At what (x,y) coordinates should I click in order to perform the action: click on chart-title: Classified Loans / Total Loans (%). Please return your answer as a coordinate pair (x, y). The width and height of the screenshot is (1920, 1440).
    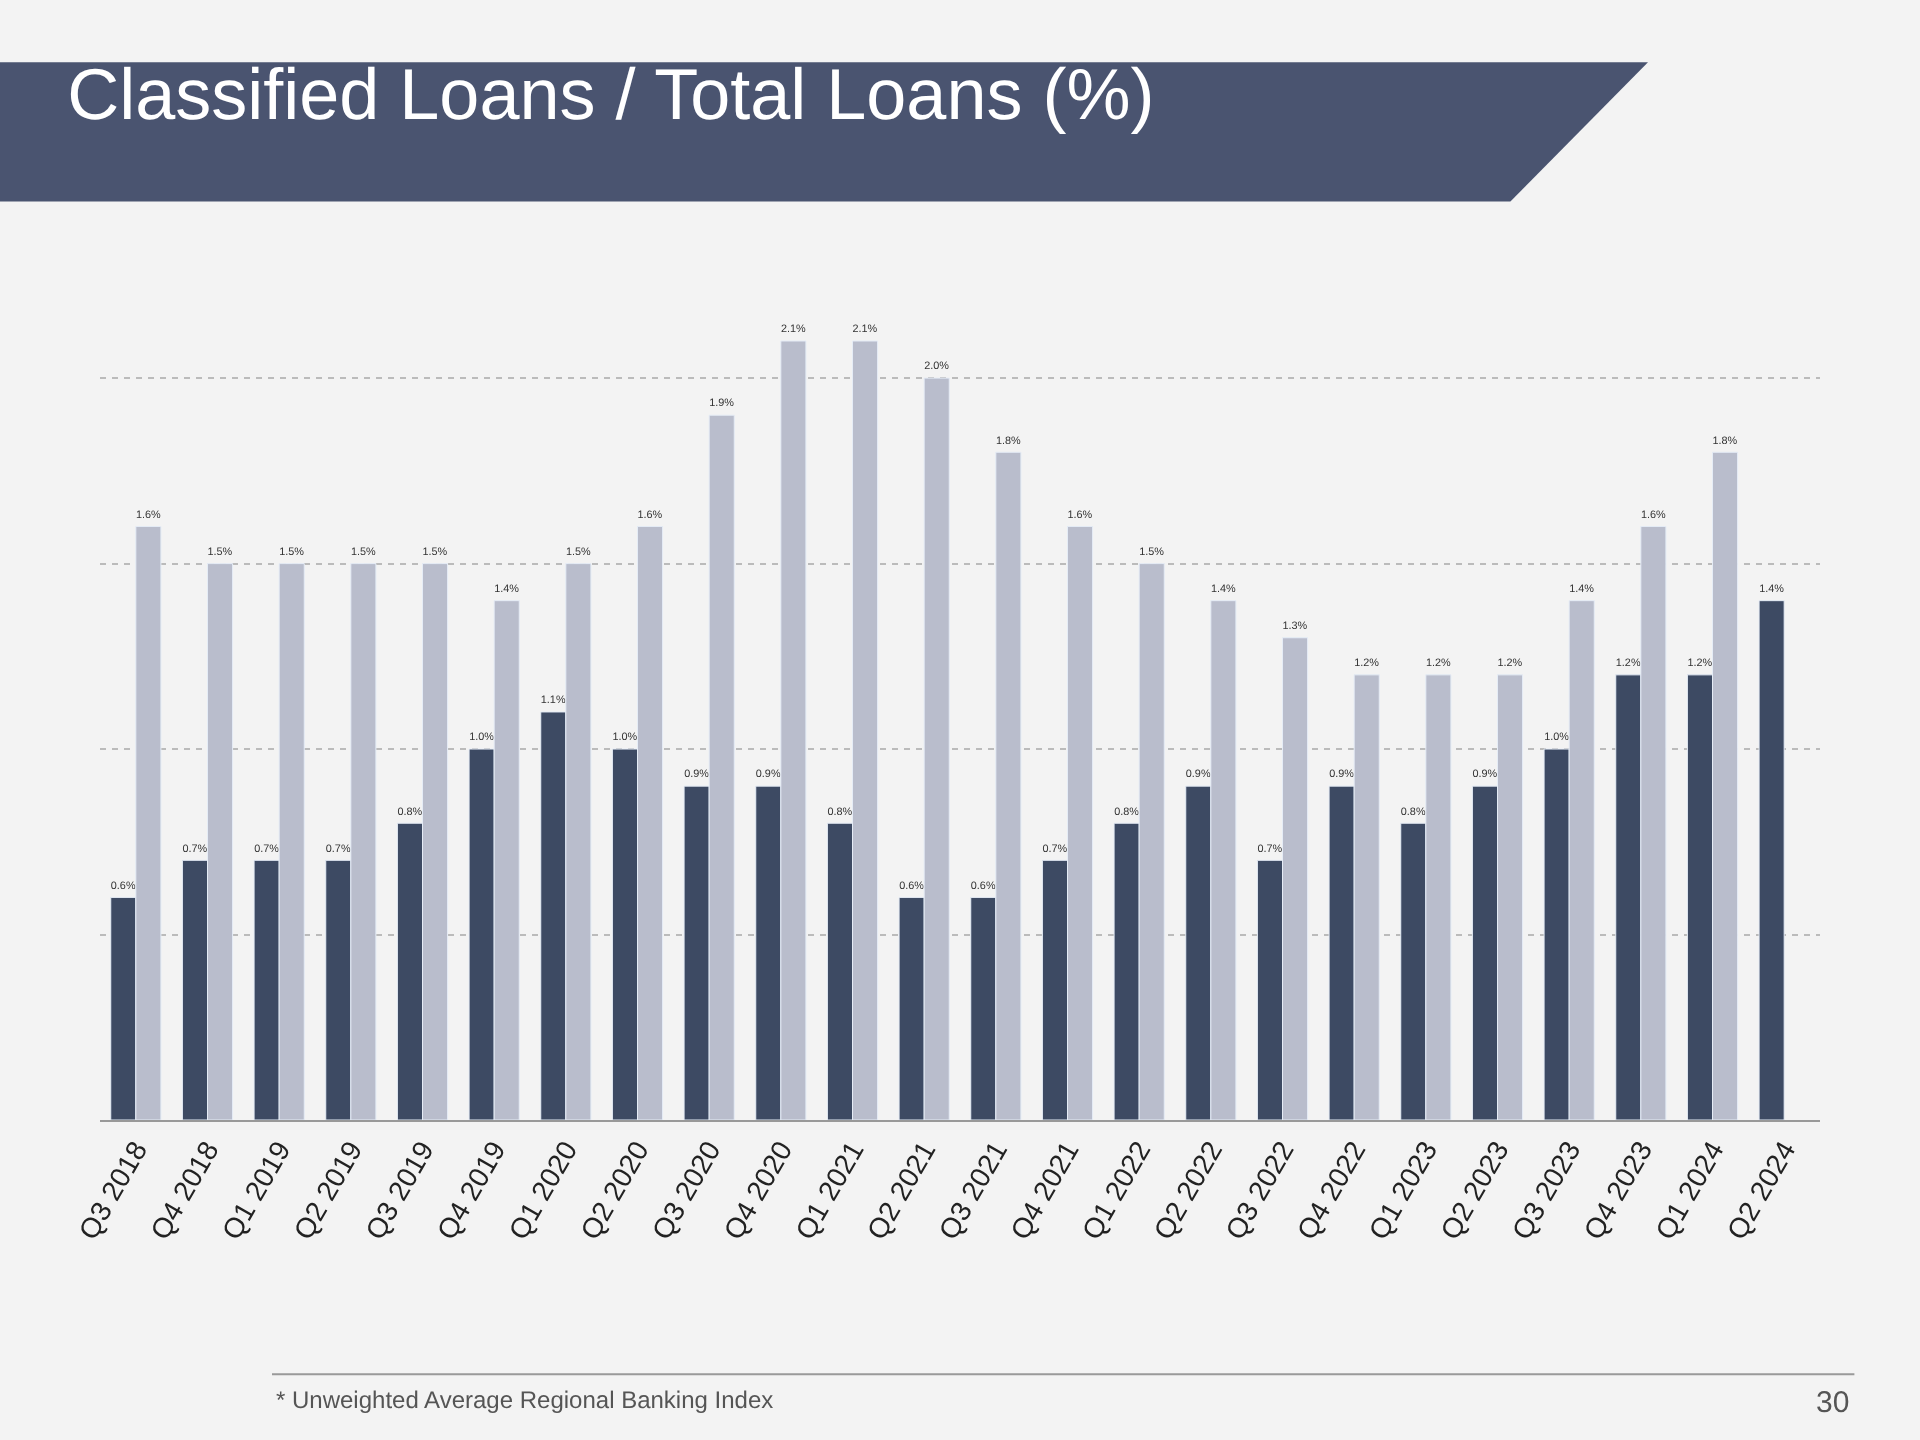
    Looking at the image, I should click on (611, 93).